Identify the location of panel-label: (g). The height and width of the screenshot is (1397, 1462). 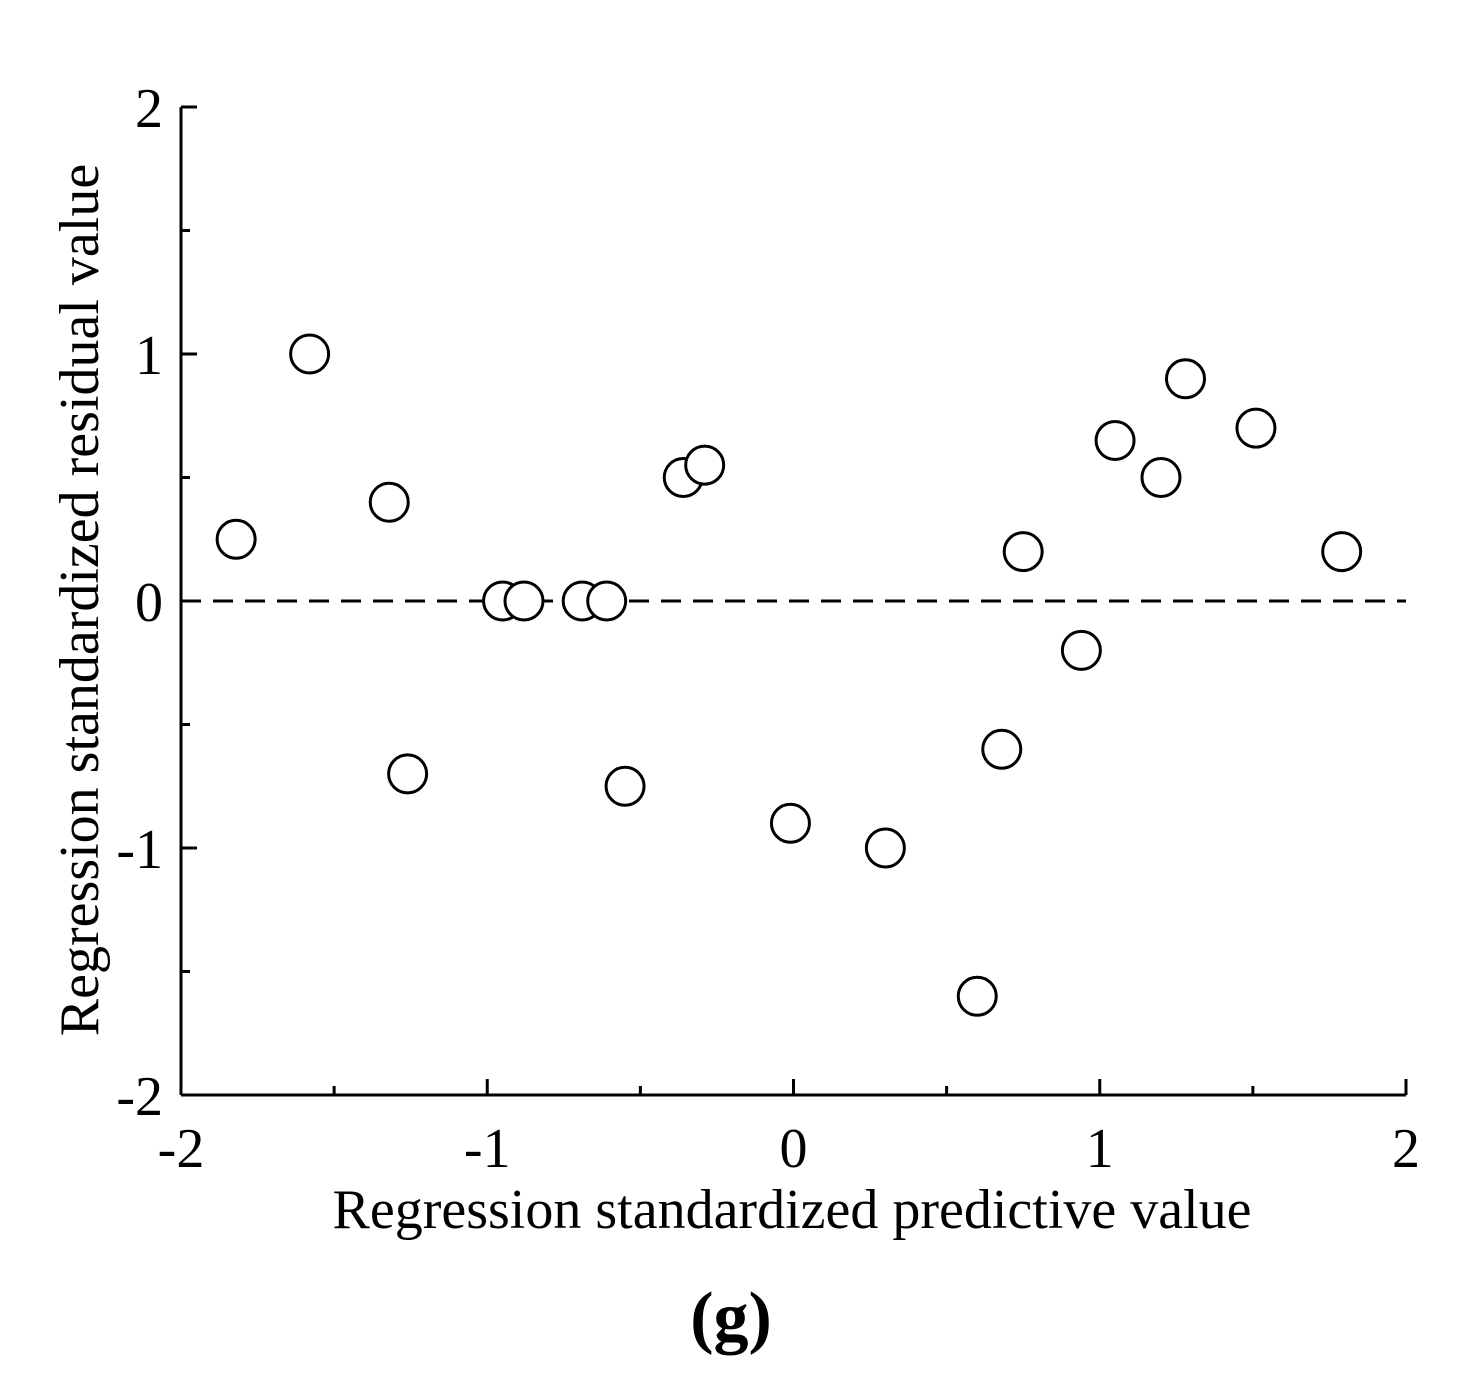
(731, 1317).